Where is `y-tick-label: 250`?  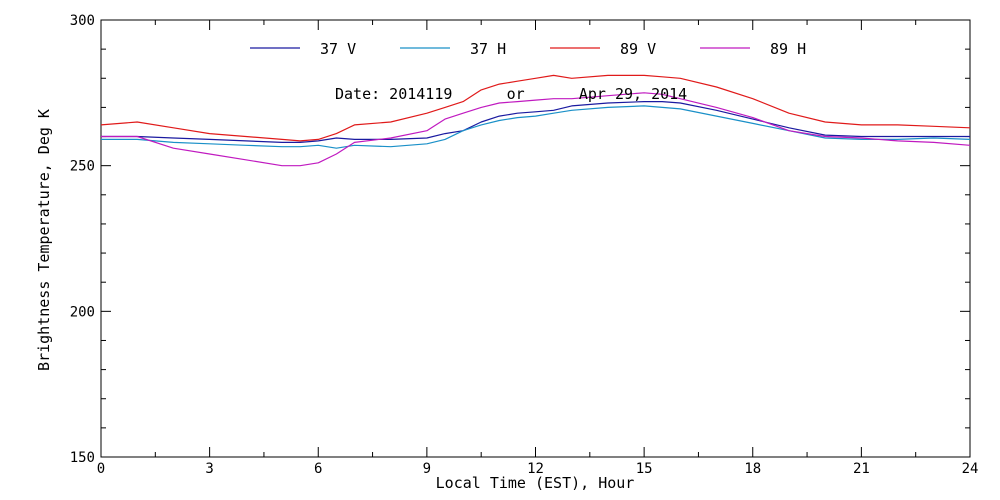
y-tick-label: 250 is located at coordinates (82, 167).